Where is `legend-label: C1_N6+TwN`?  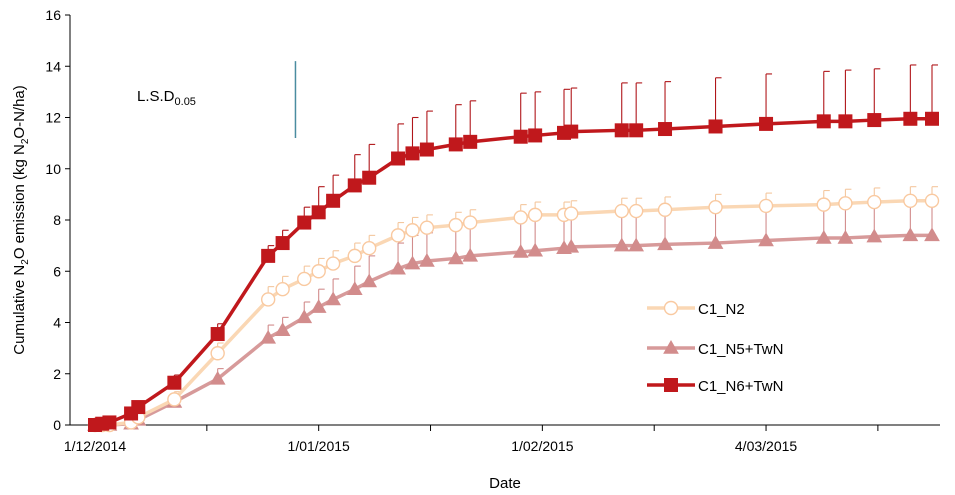
legend-label: C1_N6+TwN is located at coordinates (740, 386).